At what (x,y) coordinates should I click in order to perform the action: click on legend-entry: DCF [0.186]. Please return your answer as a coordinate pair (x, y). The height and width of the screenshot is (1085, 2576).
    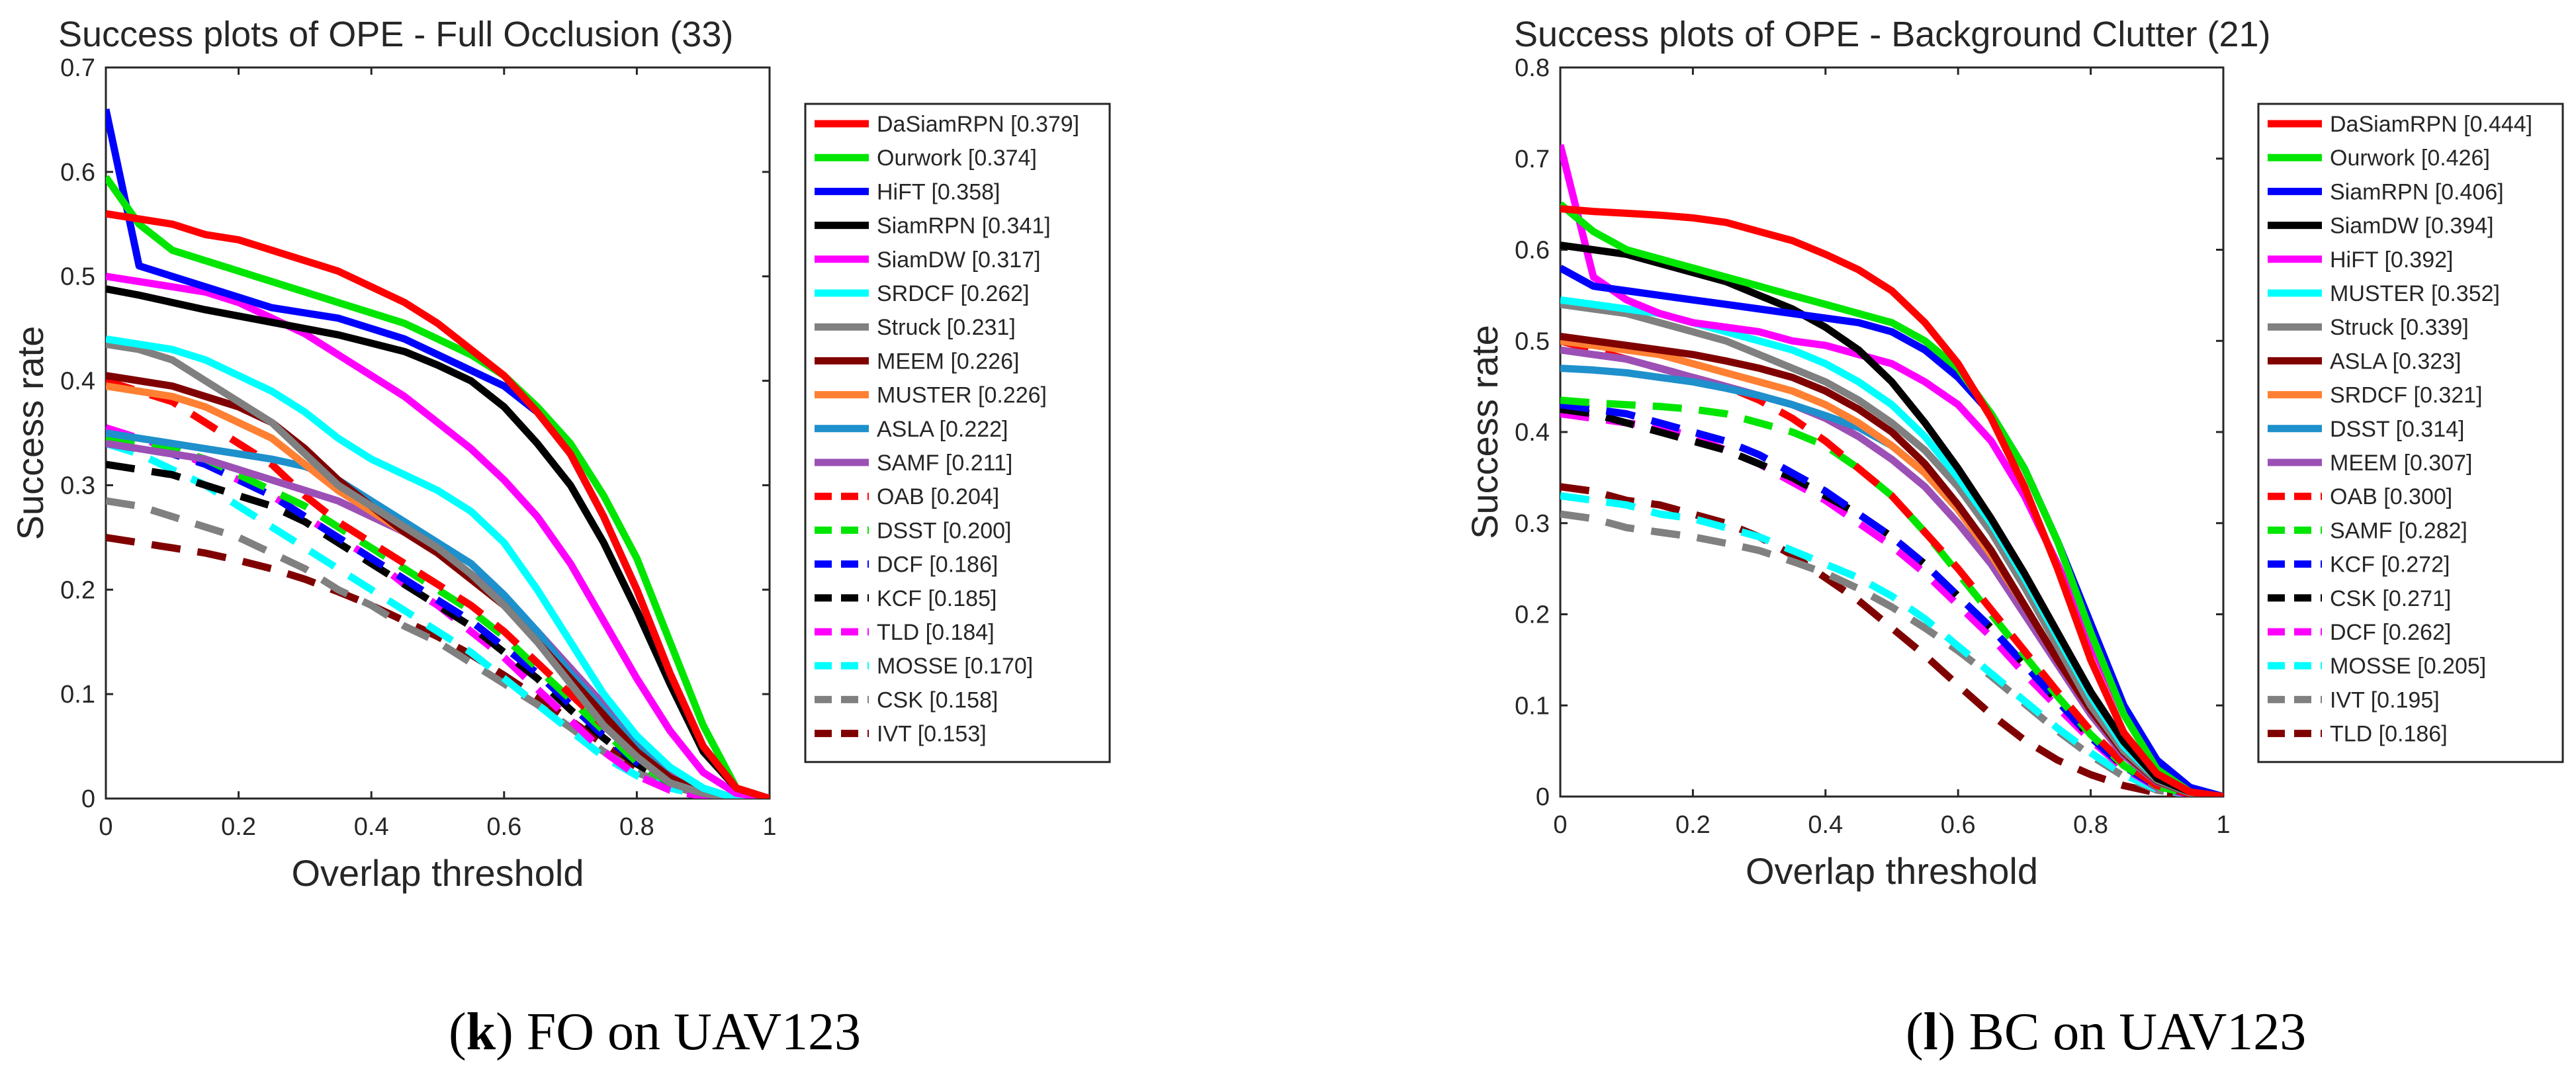
    Looking at the image, I should click on (937, 565).